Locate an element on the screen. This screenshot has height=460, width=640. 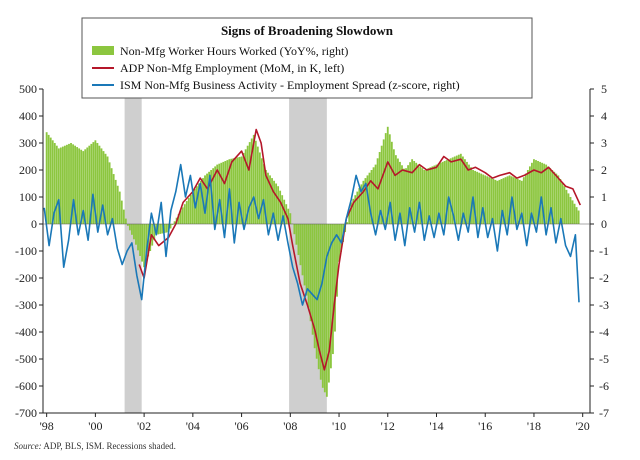
x-tick-label: '02 is located at coordinates (144, 426).